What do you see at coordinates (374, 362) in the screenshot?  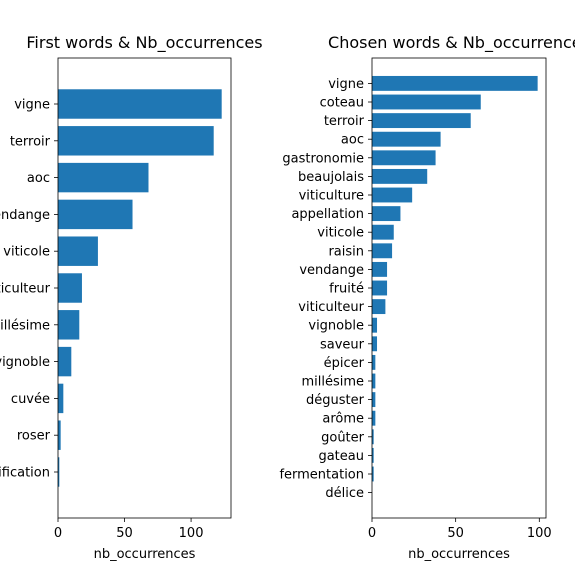 I see `bar-épicer` at bounding box center [374, 362].